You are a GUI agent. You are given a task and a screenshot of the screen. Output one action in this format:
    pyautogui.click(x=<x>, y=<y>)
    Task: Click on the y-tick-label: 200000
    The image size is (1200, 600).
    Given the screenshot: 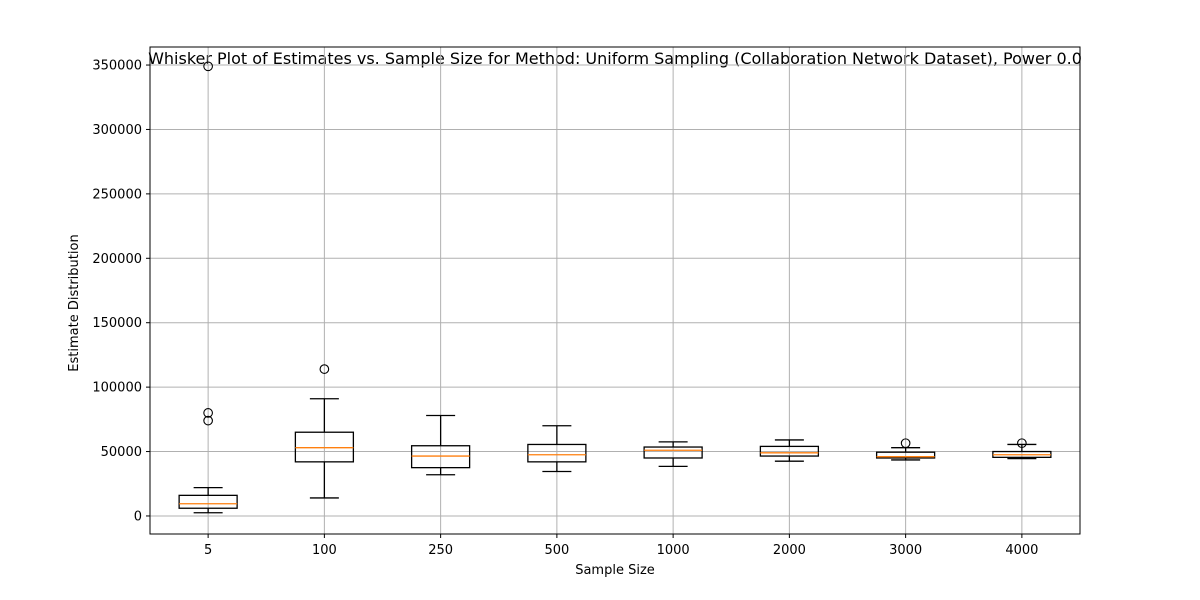 What is the action you would take?
    pyautogui.click(x=117, y=259)
    